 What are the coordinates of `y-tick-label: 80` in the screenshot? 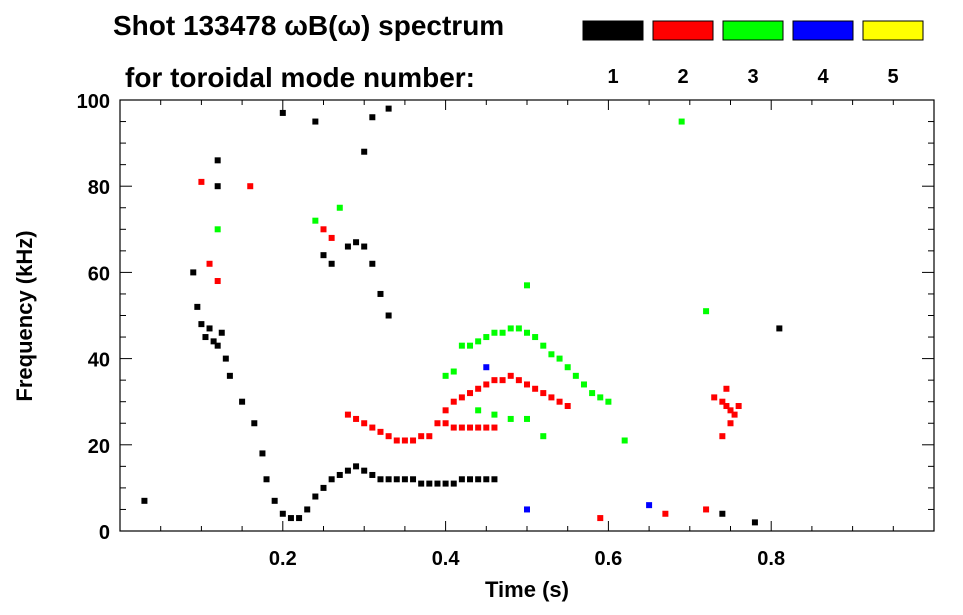 It's located at (99, 188).